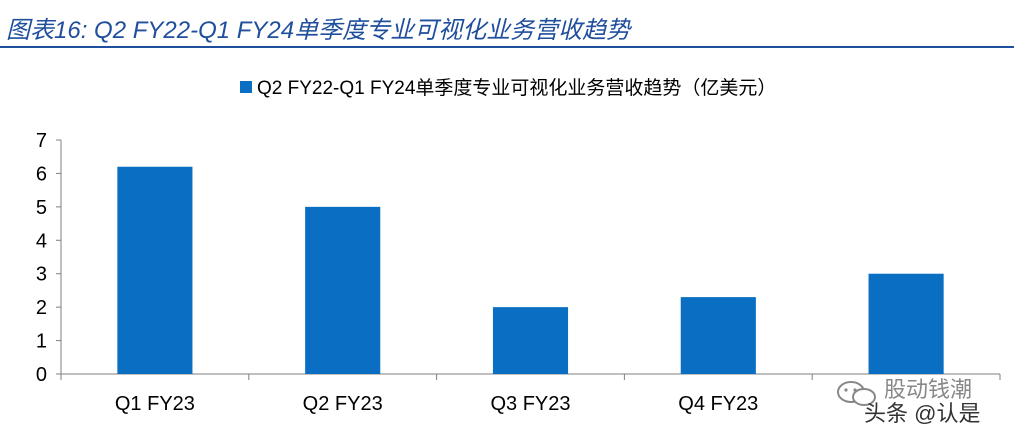 Image resolution: width=1014 pixels, height=435 pixels. I want to click on legend-label: Q2 FY22-Q1 FY24单季度专业可视化业务营收趋势（亿美元）, so click(516, 88).